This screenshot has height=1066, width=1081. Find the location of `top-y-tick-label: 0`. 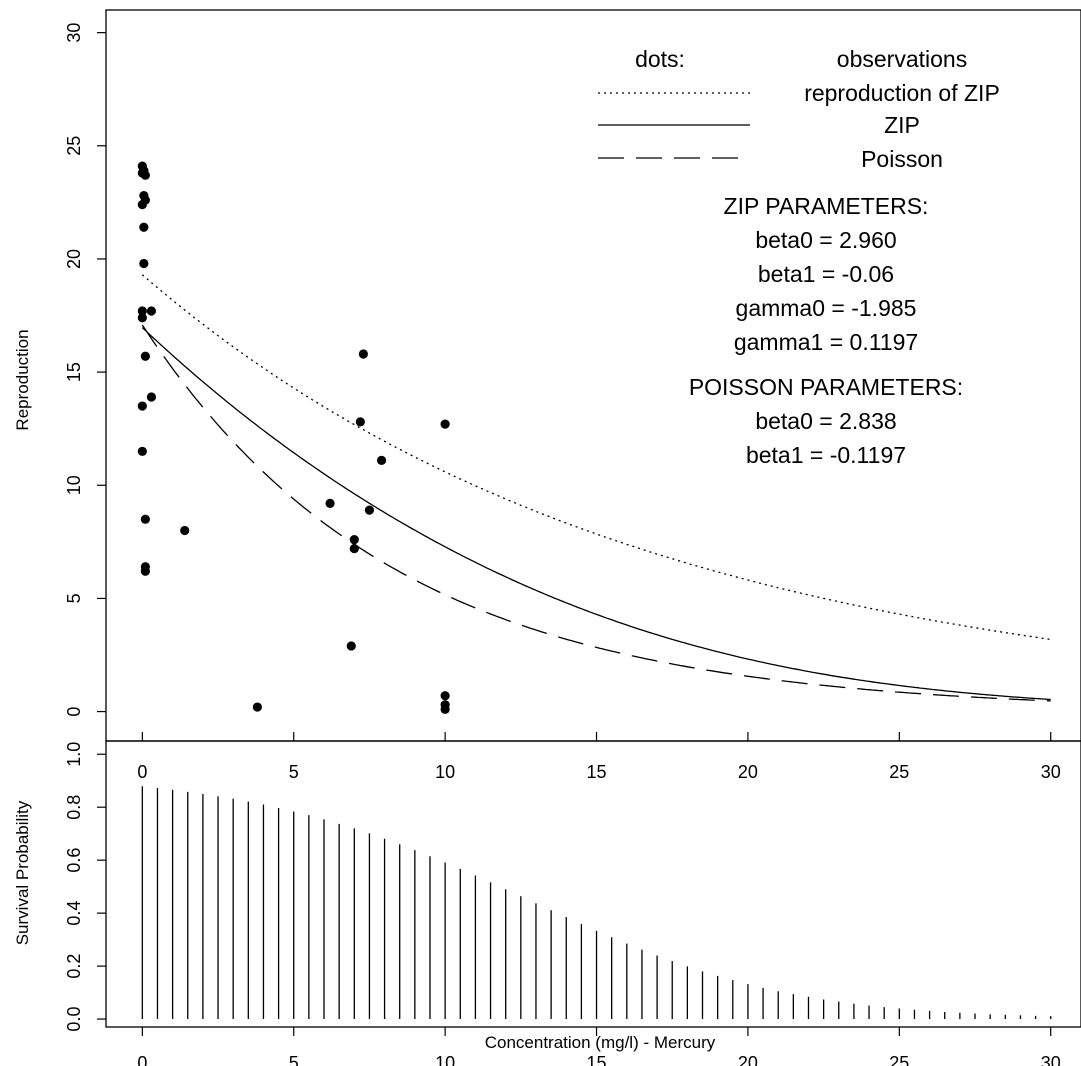

top-y-tick-label: 0 is located at coordinates (74, 712).